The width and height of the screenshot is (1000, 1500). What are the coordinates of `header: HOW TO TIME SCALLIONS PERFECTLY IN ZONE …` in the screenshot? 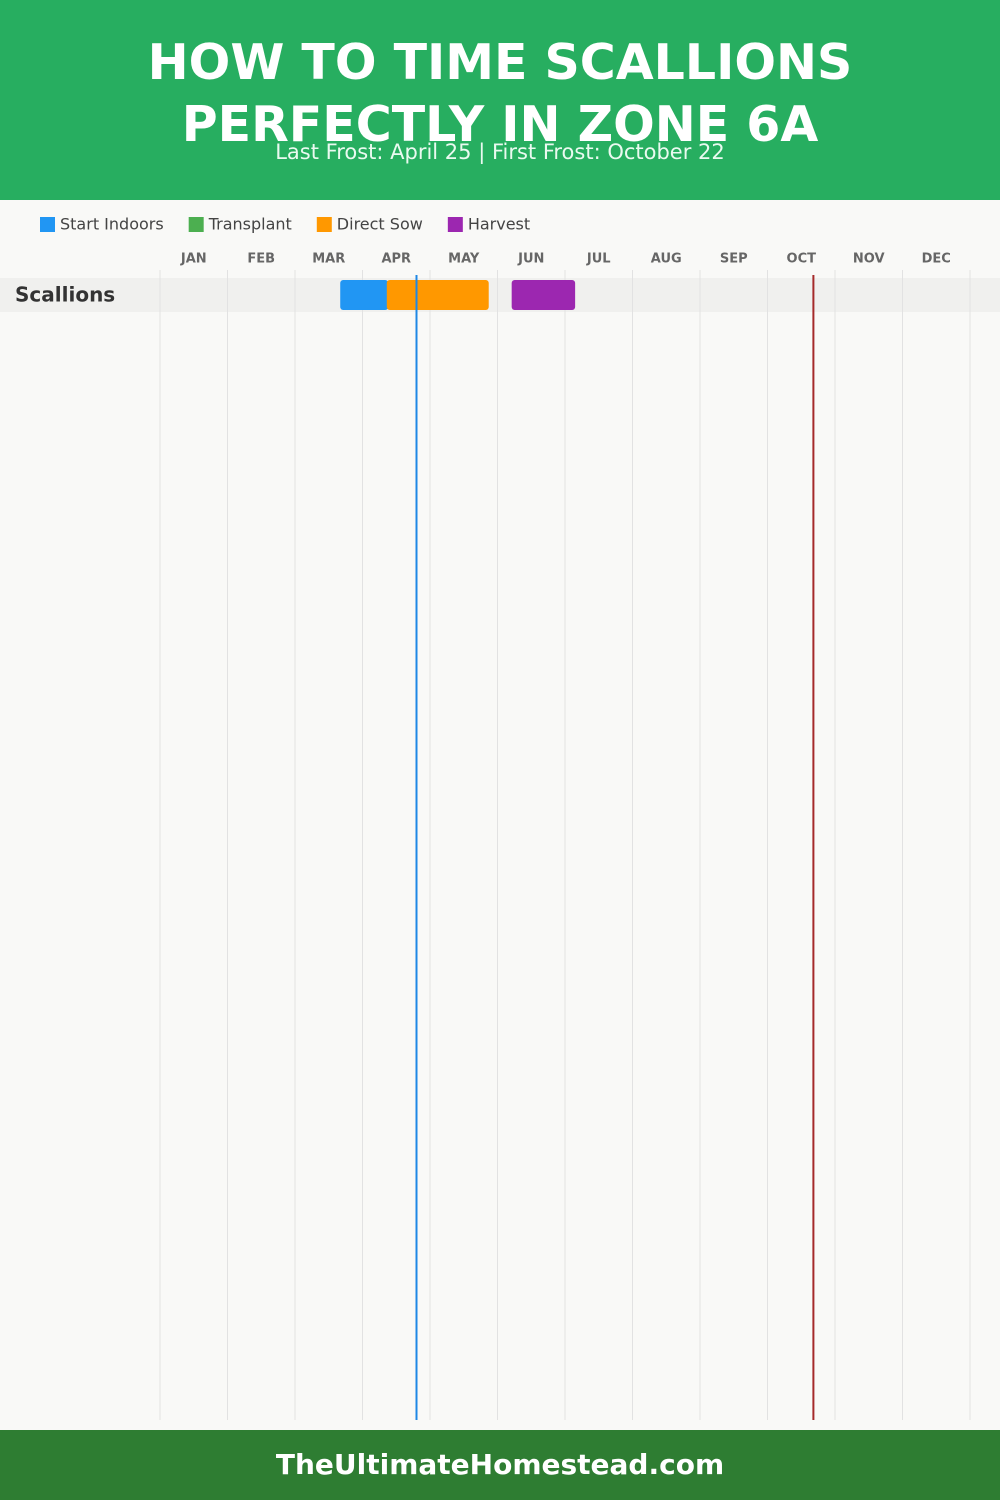 It's located at (500, 100).